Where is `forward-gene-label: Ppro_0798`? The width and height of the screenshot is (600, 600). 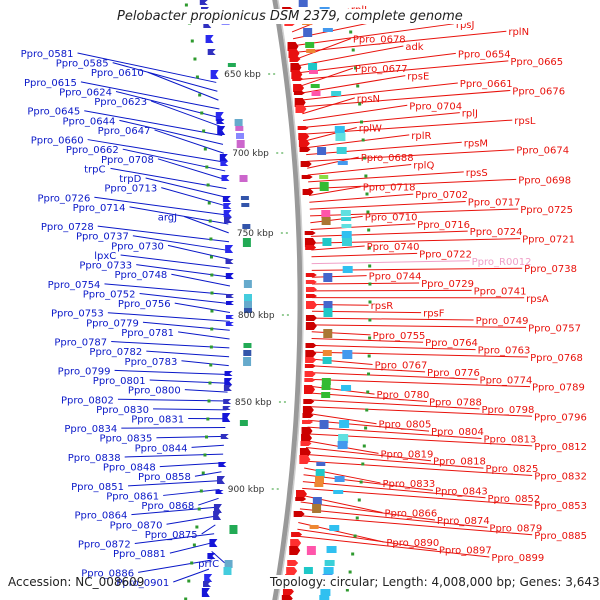
forward-gene-label: Ppro_0798 is located at coordinates (508, 410).